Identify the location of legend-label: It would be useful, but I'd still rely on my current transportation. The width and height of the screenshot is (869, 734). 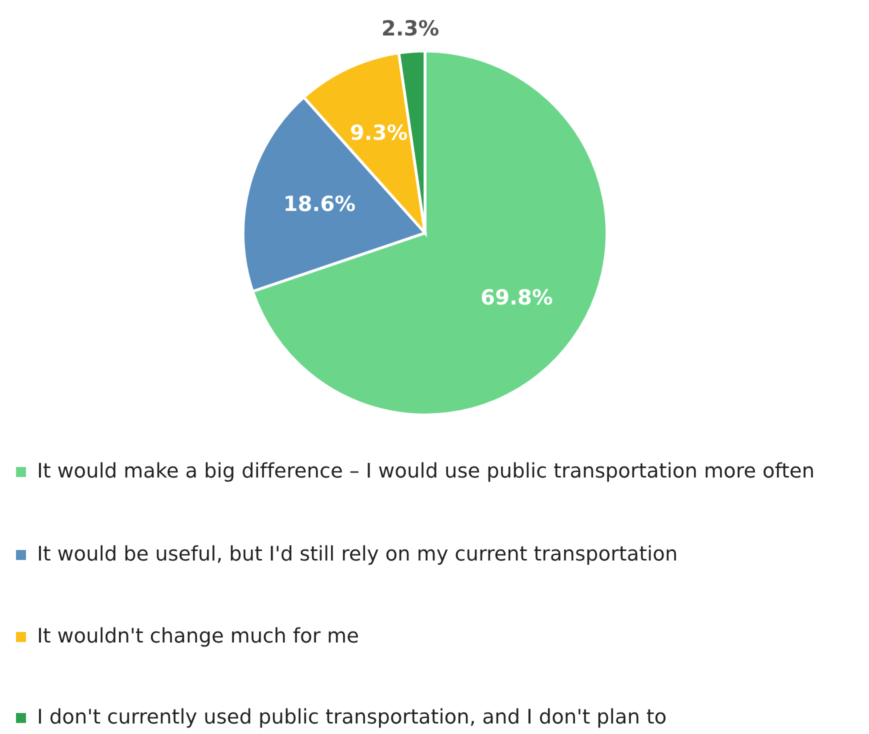
(357, 555).